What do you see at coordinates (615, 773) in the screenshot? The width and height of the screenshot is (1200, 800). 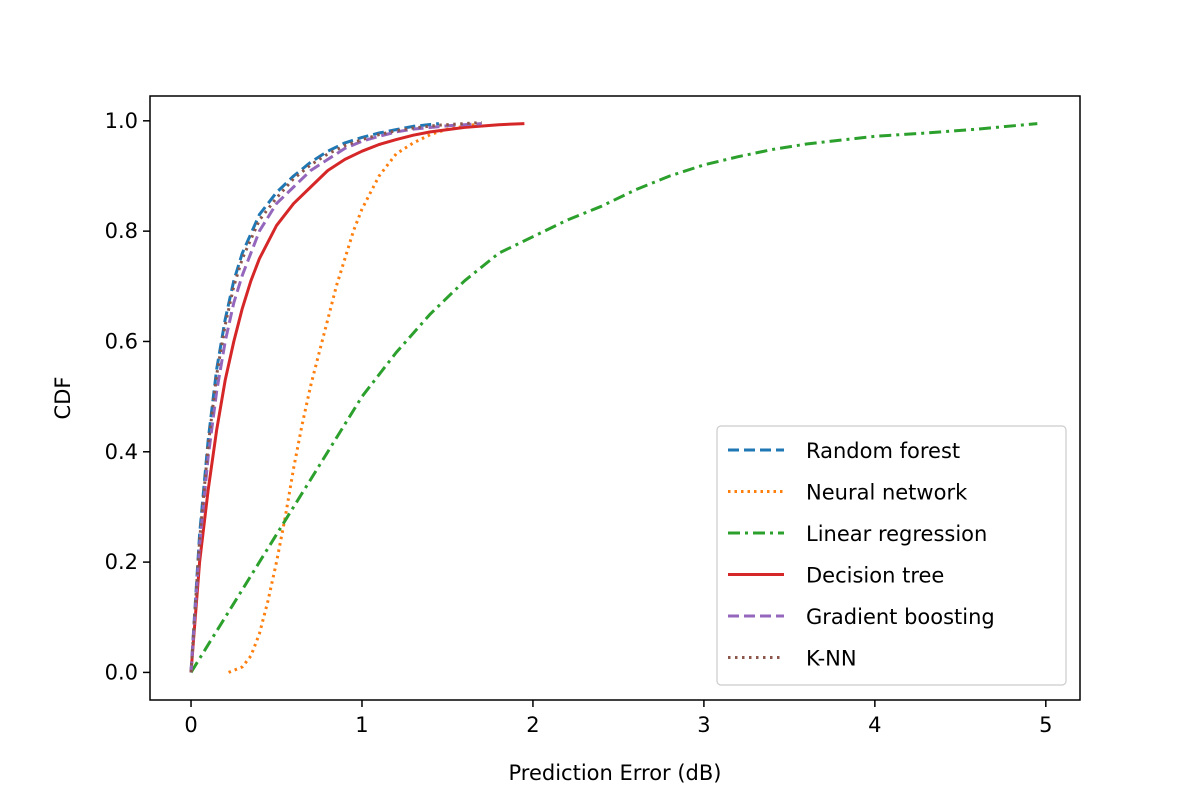 I see `x-axis-label: Prediction Error (dB)` at bounding box center [615, 773].